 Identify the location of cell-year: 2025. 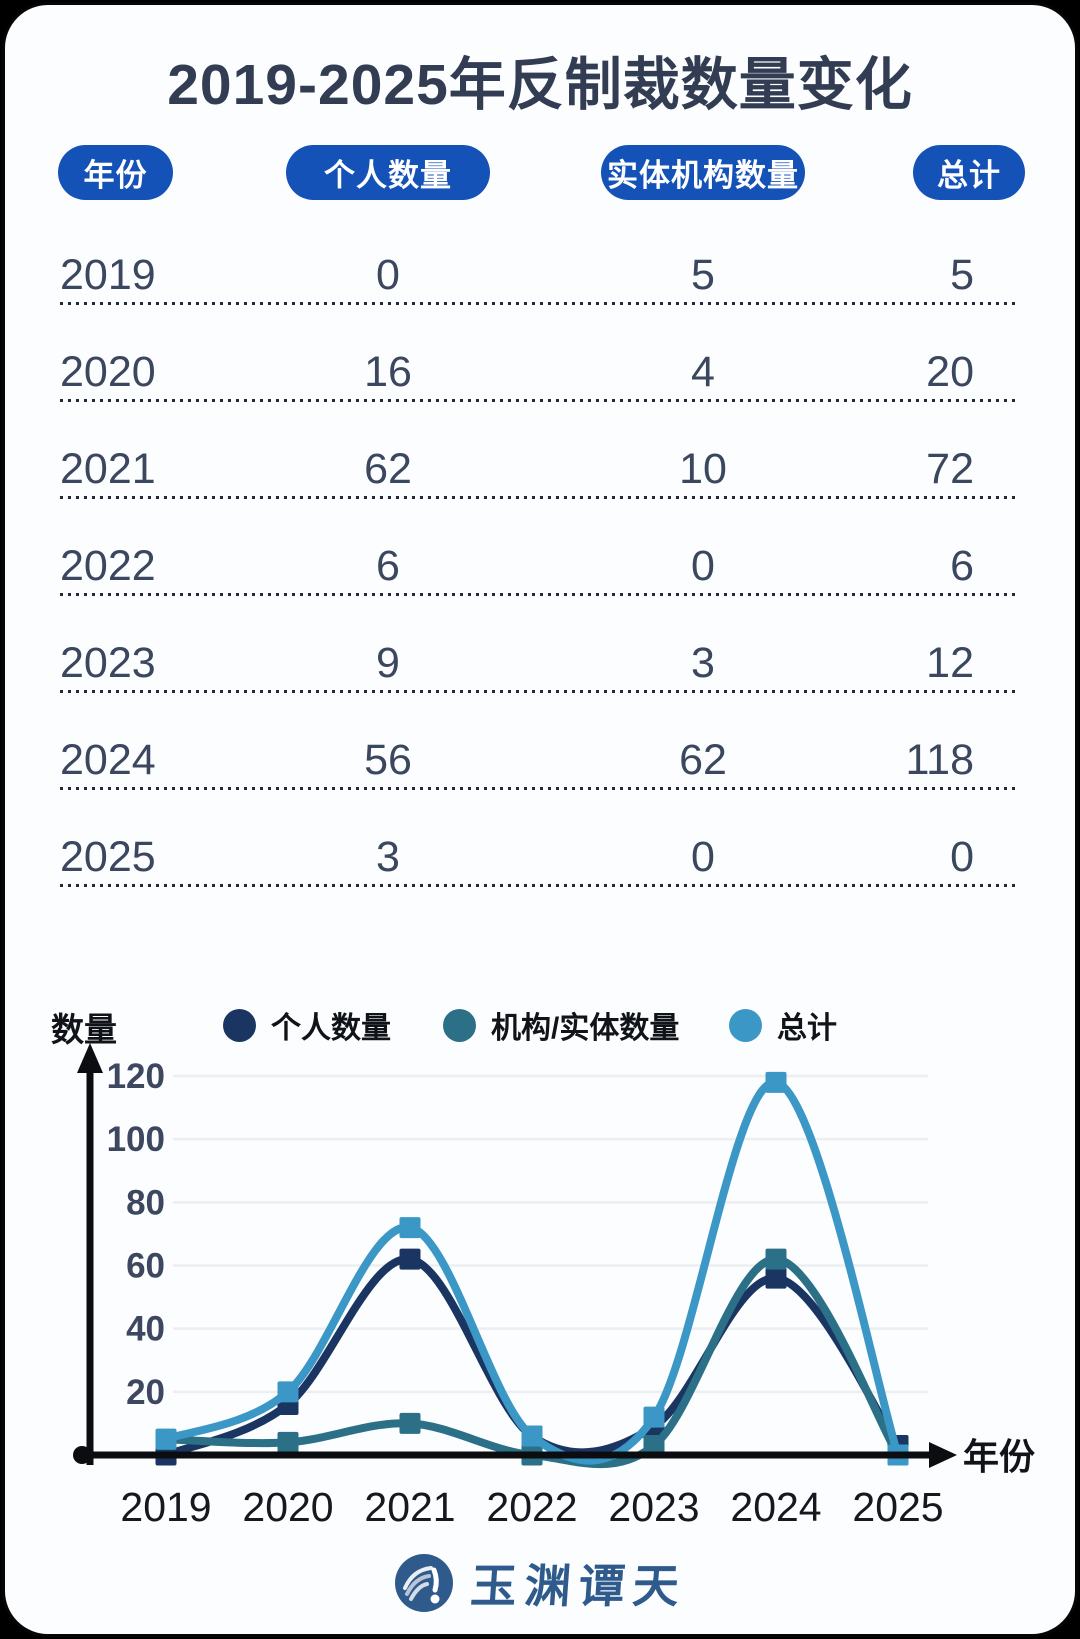
(108, 857).